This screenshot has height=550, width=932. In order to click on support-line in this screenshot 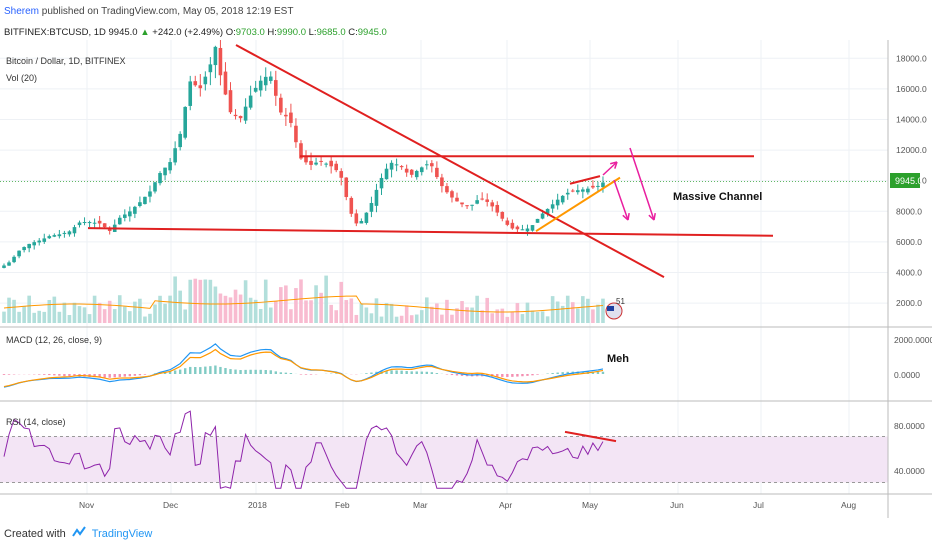, I will do `click(430, 232)`.